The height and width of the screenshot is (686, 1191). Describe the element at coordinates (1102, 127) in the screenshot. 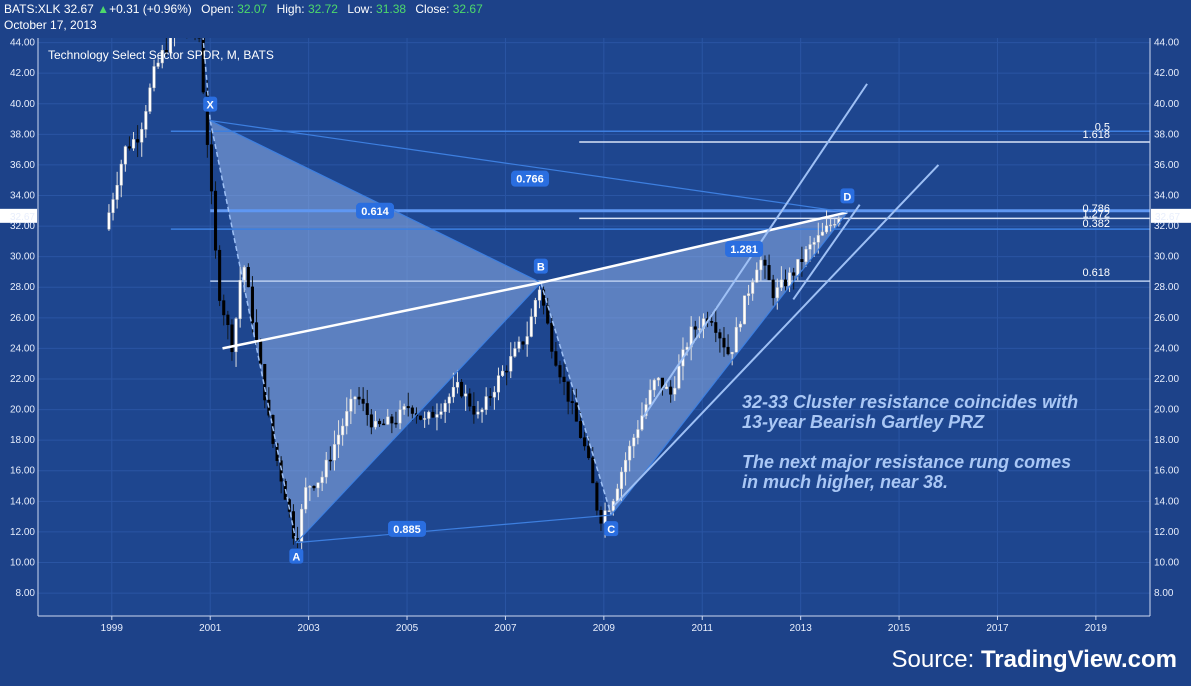

I see `fib-label-0.5: 0.5` at that location.